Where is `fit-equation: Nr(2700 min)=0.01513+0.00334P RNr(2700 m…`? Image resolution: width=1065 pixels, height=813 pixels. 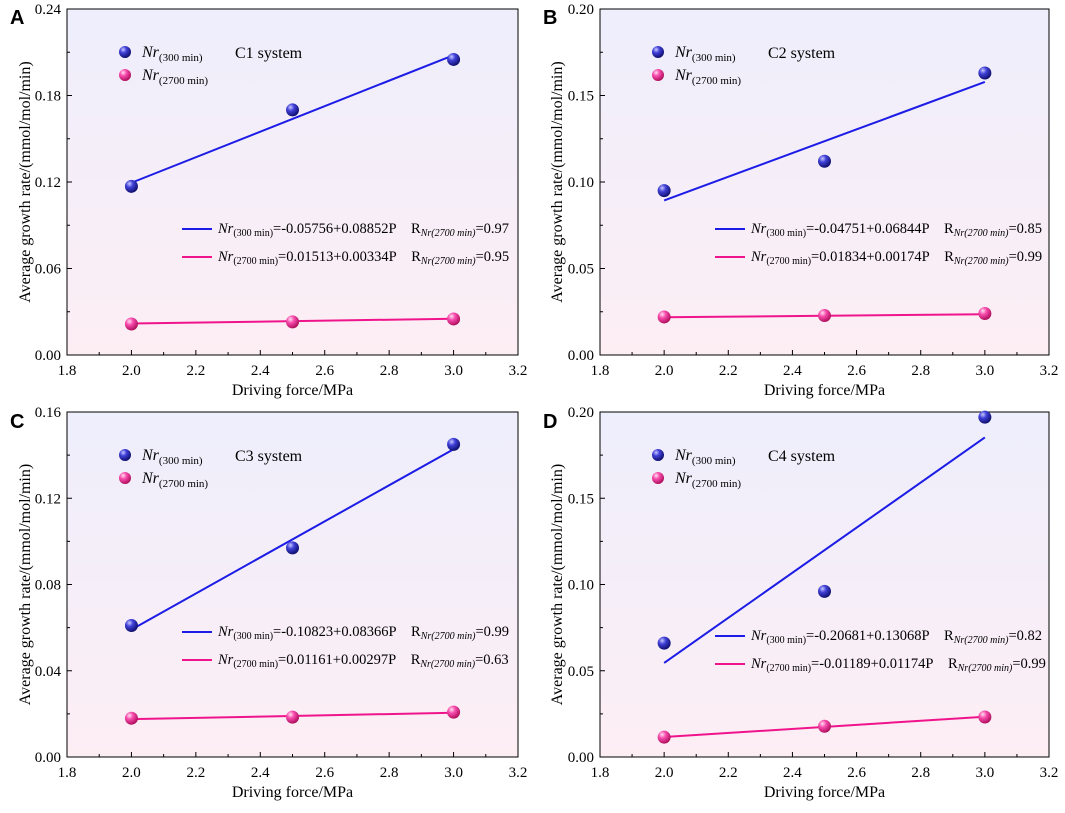 fit-equation: Nr(2700 min)=0.01513+0.00334P RNr(2700 m… is located at coordinates (363, 258).